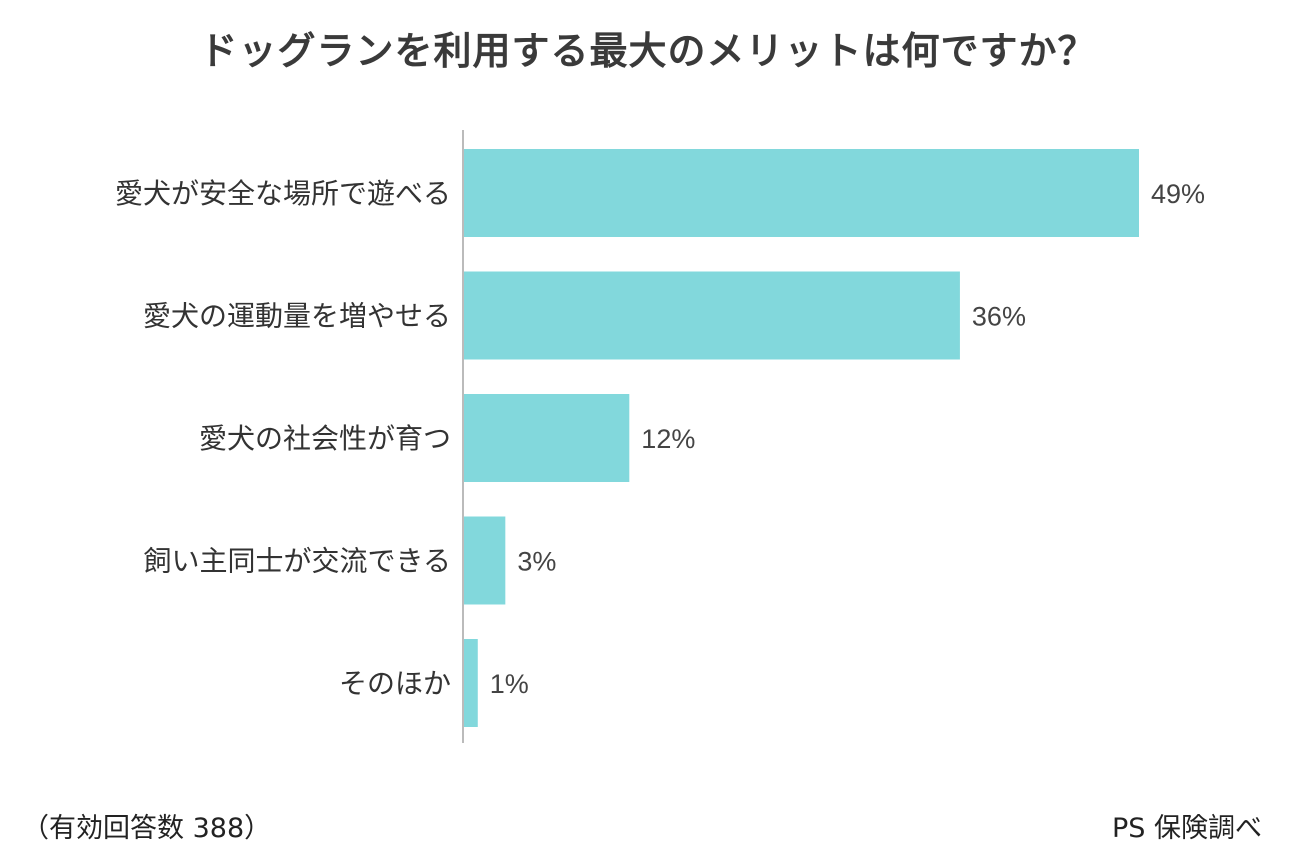 The width and height of the screenshot is (1296, 866). Describe the element at coordinates (395, 683) in the screenshot. I see `category-label: そのほか` at that location.